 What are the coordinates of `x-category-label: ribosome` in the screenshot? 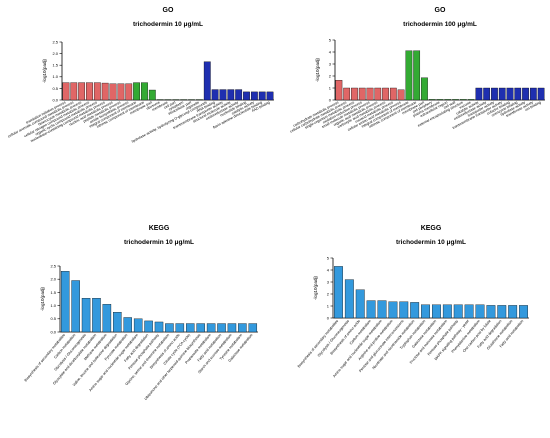 It's located at (153, 105).